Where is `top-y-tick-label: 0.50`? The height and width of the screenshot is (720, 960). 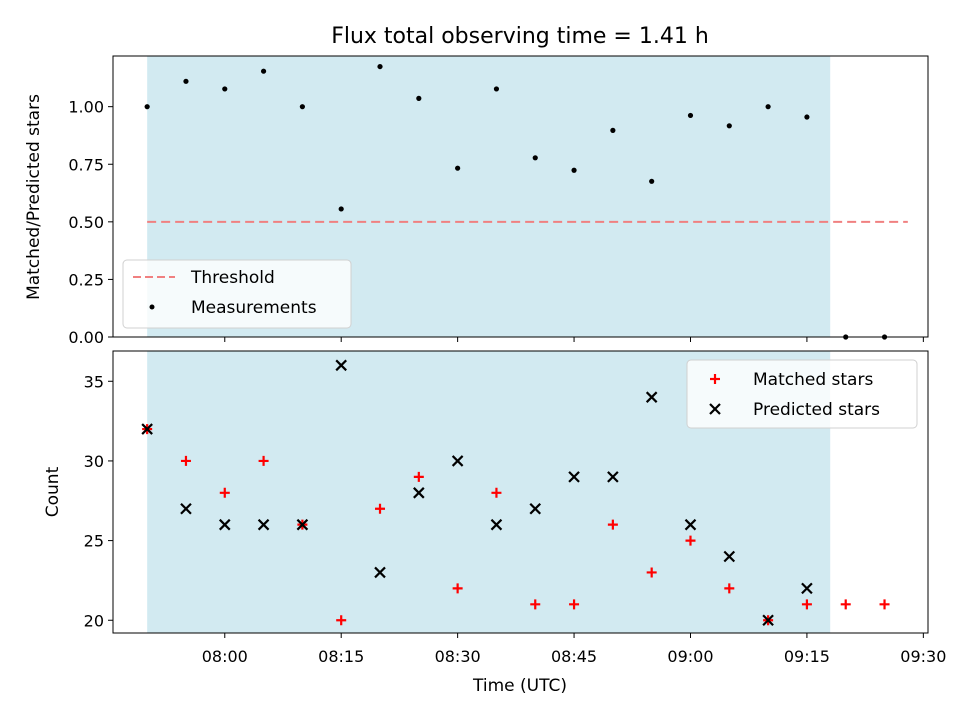 top-y-tick-label: 0.50 is located at coordinates (86, 222).